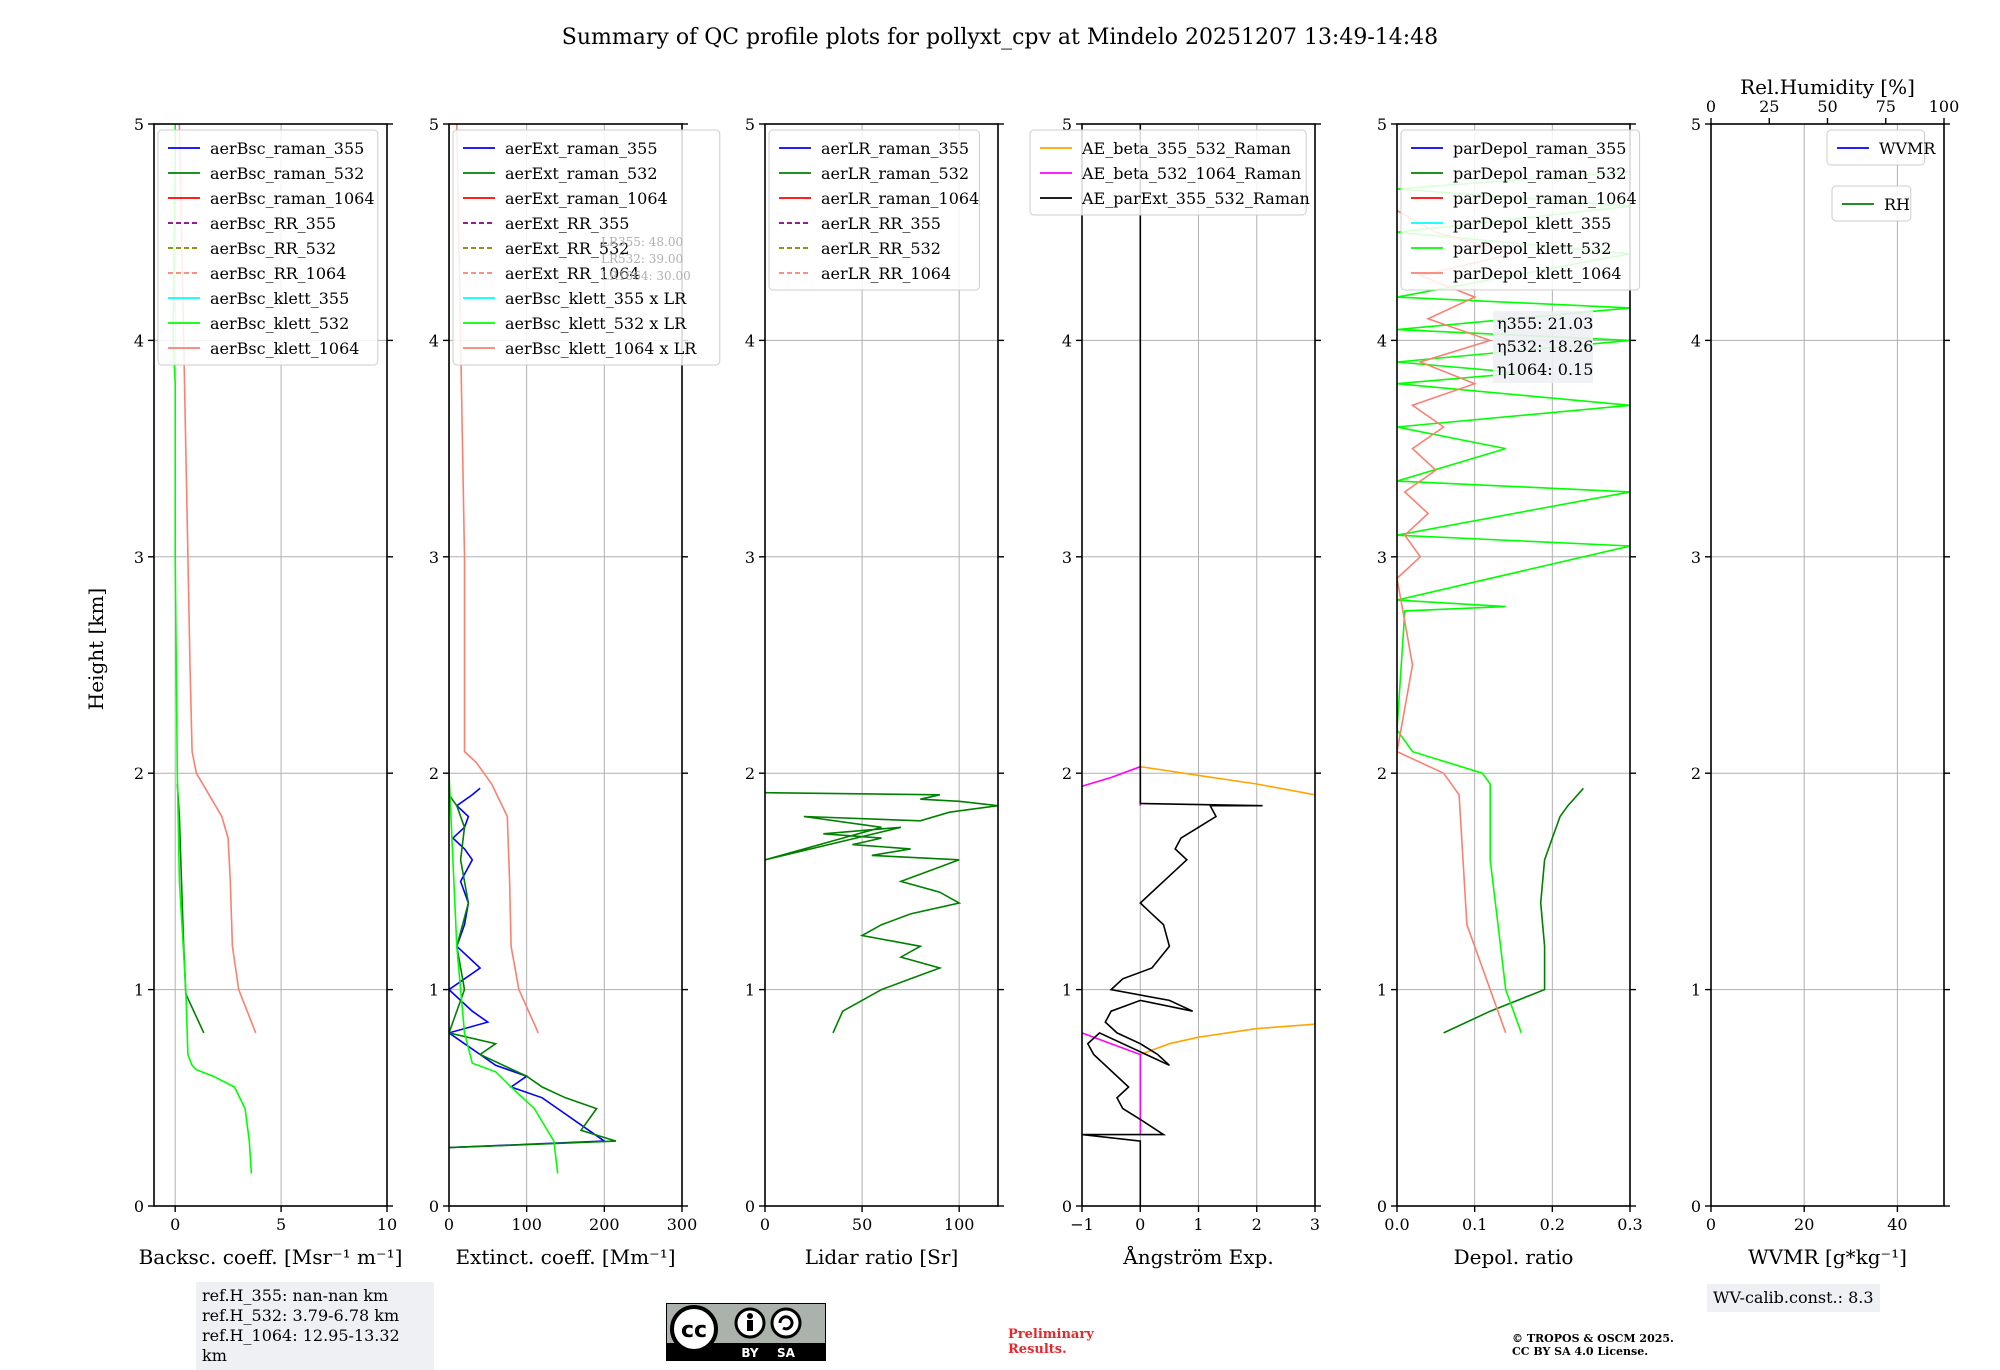  What do you see at coordinates (1227, 780) in the screenshot?
I see `series-line-ae-beta-355-532-raman` at bounding box center [1227, 780].